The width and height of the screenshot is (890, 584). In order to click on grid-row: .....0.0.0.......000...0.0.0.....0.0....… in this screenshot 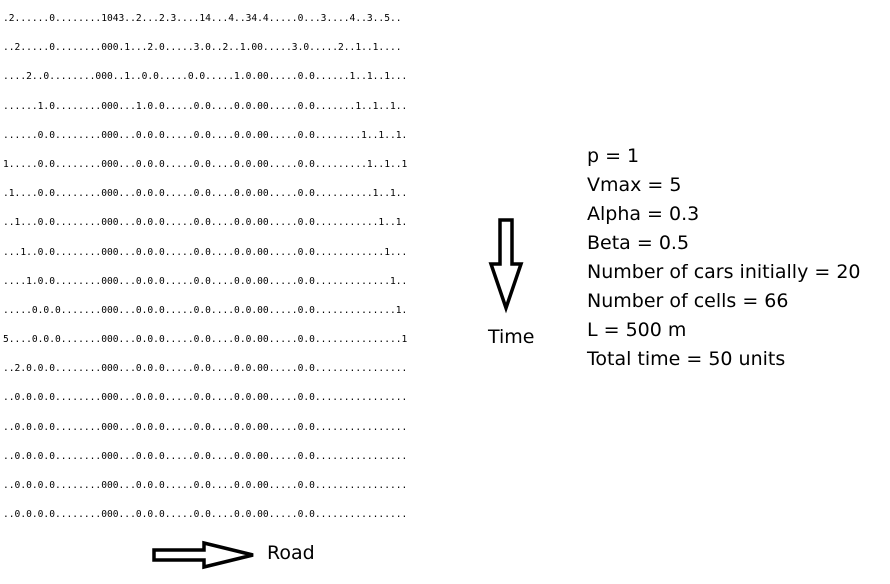, I will do `click(205, 310)`.